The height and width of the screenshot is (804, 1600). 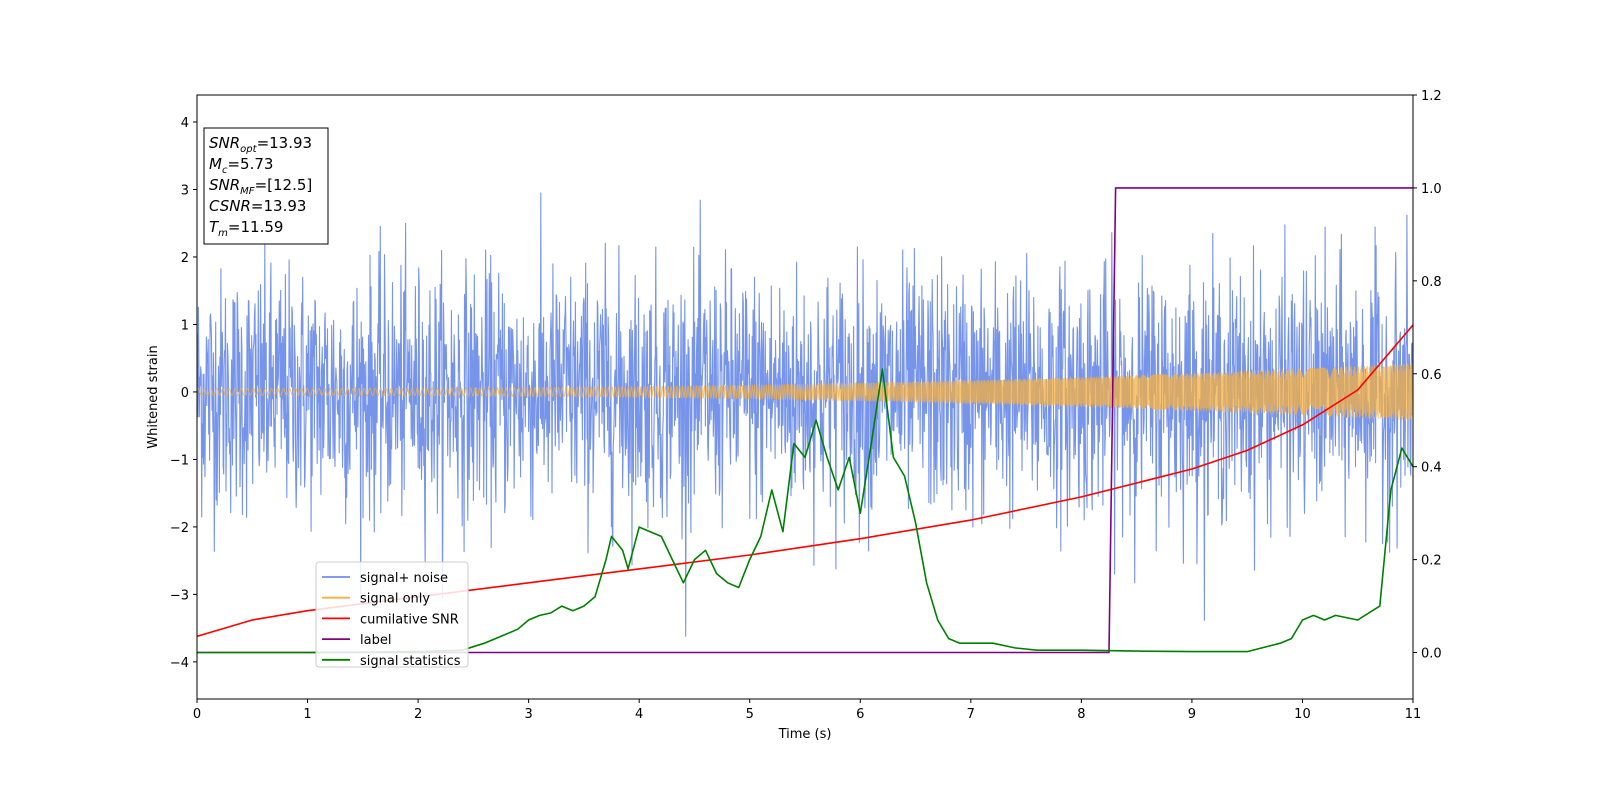 I want to click on x-axis: 0 1 2 3 4 5 6 7 8 9 10 11, so click(x=807, y=710).